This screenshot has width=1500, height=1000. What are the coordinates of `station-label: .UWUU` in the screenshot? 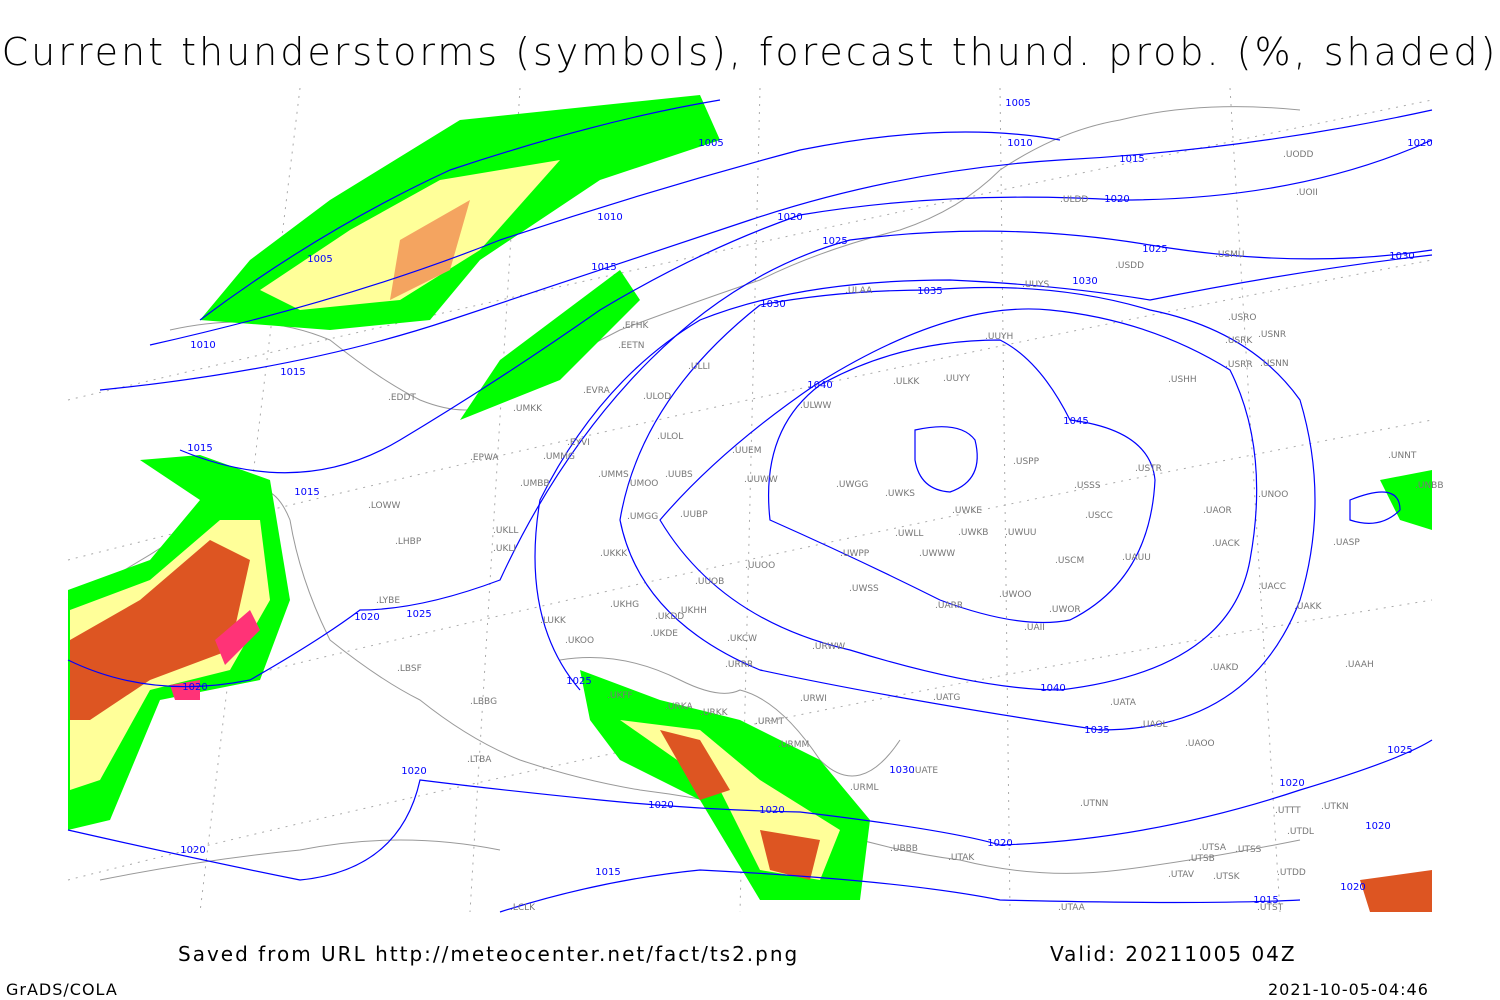 It's located at (1021, 533).